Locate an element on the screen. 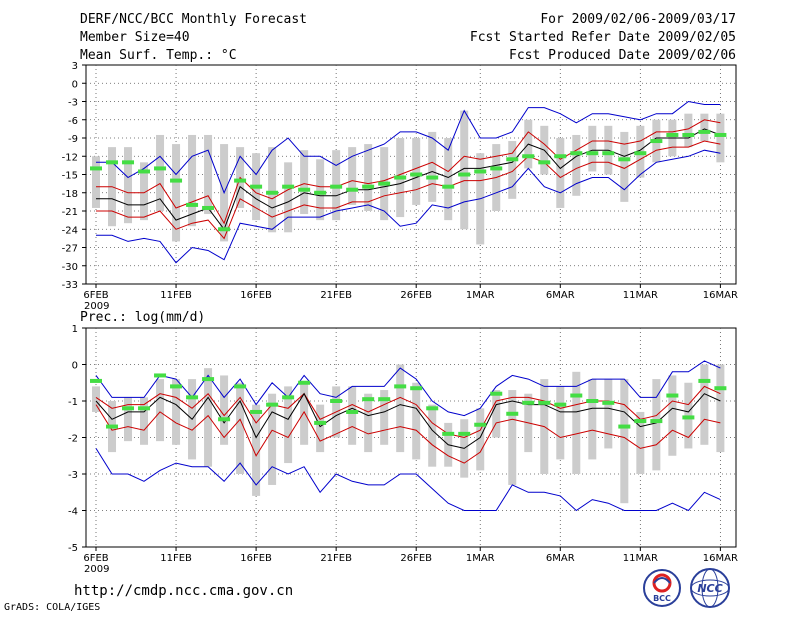  upper-line is located at coordinates (408, 412).